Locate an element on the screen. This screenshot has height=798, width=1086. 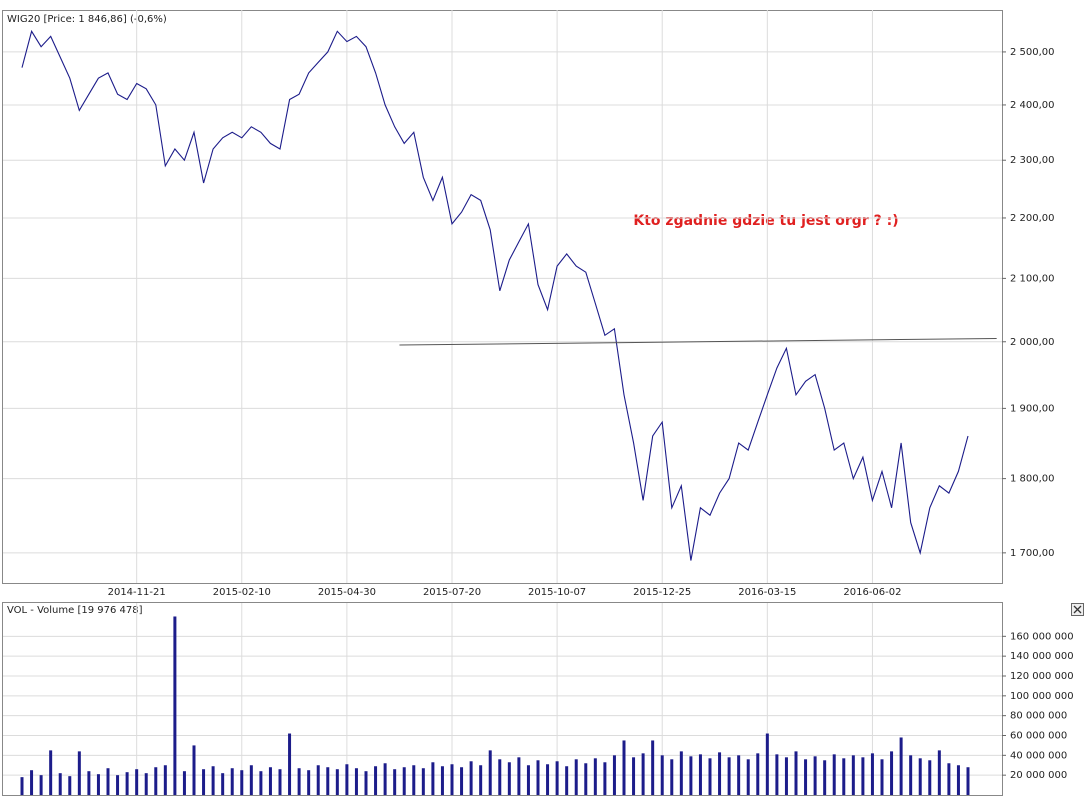
y-tick-label: 2 500,00 is located at coordinates (1032, 52).